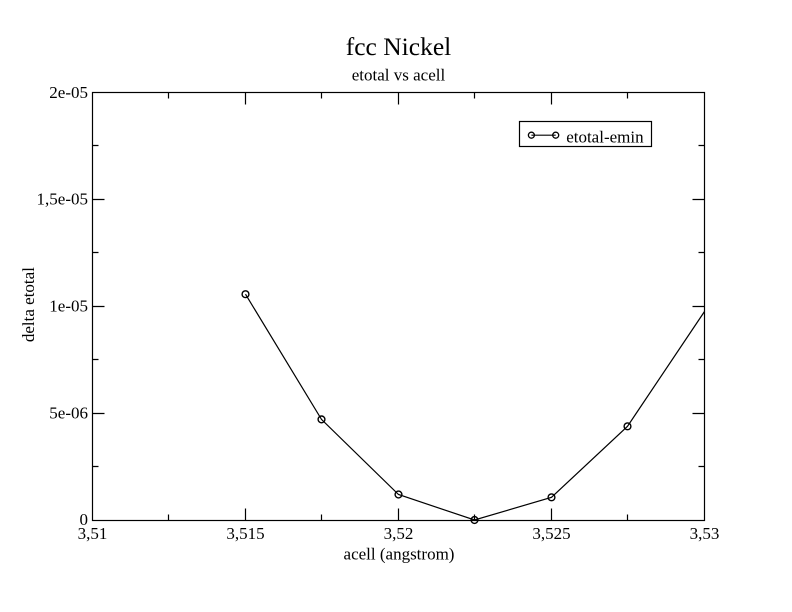 The height and width of the screenshot is (612, 792). What do you see at coordinates (245, 533) in the screenshot?
I see `svg-text: 3,515` at bounding box center [245, 533].